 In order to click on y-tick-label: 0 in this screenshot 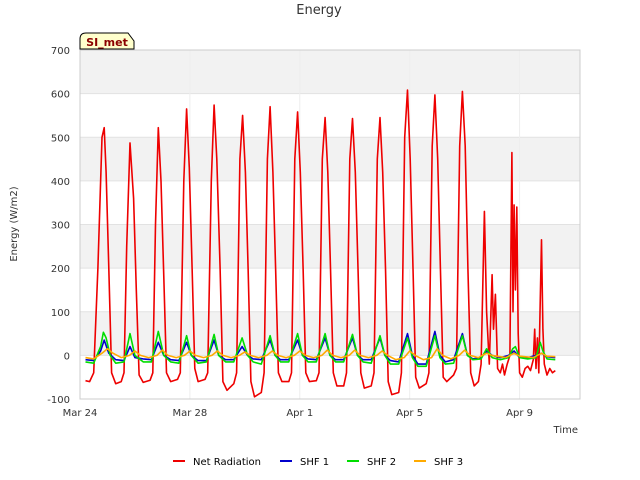, I will do `click(67, 356)`.